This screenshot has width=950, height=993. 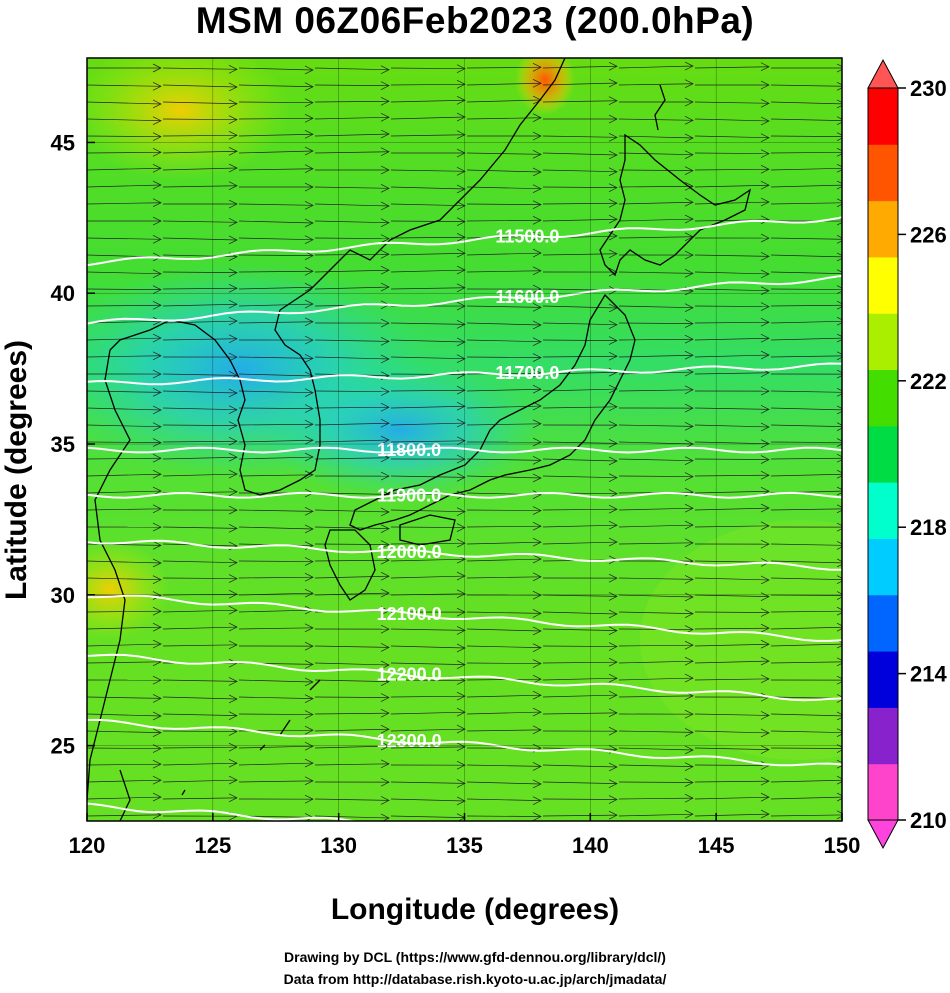 I want to click on contour-label: 12000.0, so click(x=409, y=552).